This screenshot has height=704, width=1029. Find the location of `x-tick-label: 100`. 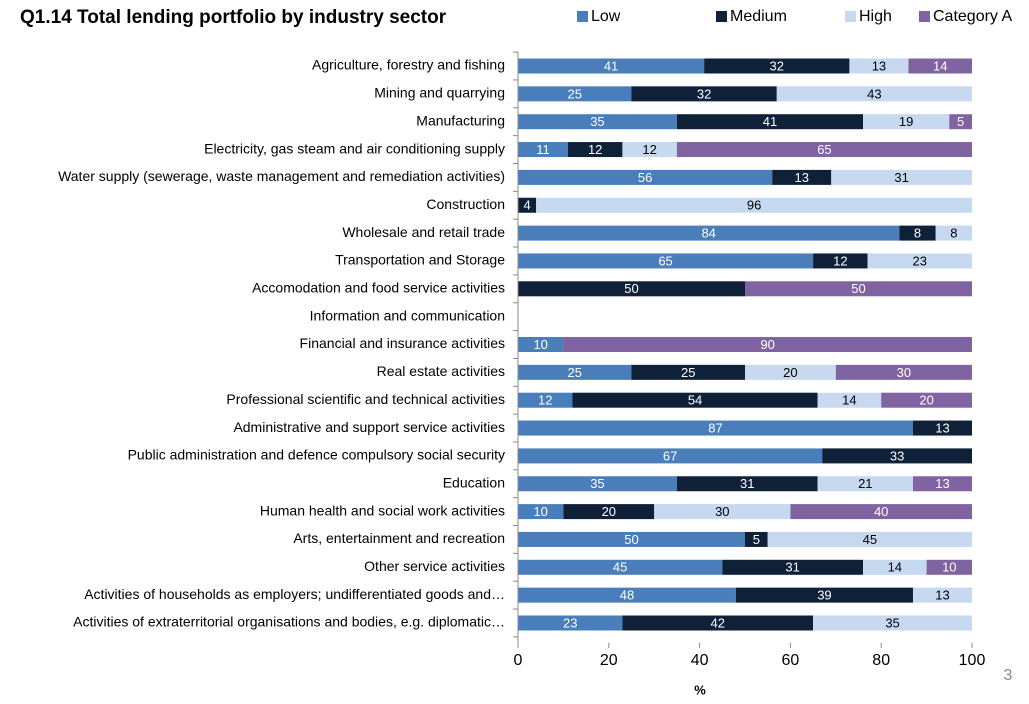

x-tick-label: 100 is located at coordinates (972, 660).